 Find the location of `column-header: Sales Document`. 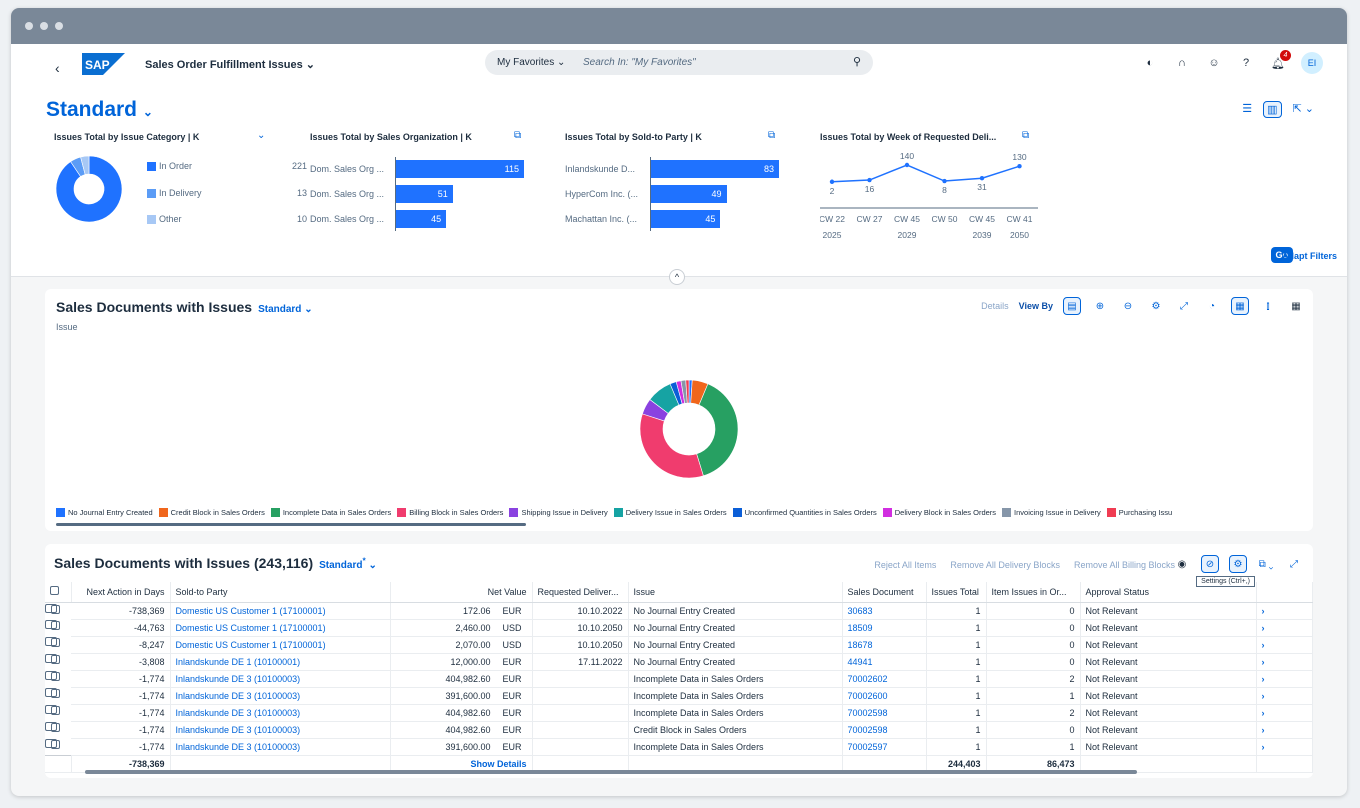

column-header: Sales Document is located at coordinates (884, 592).